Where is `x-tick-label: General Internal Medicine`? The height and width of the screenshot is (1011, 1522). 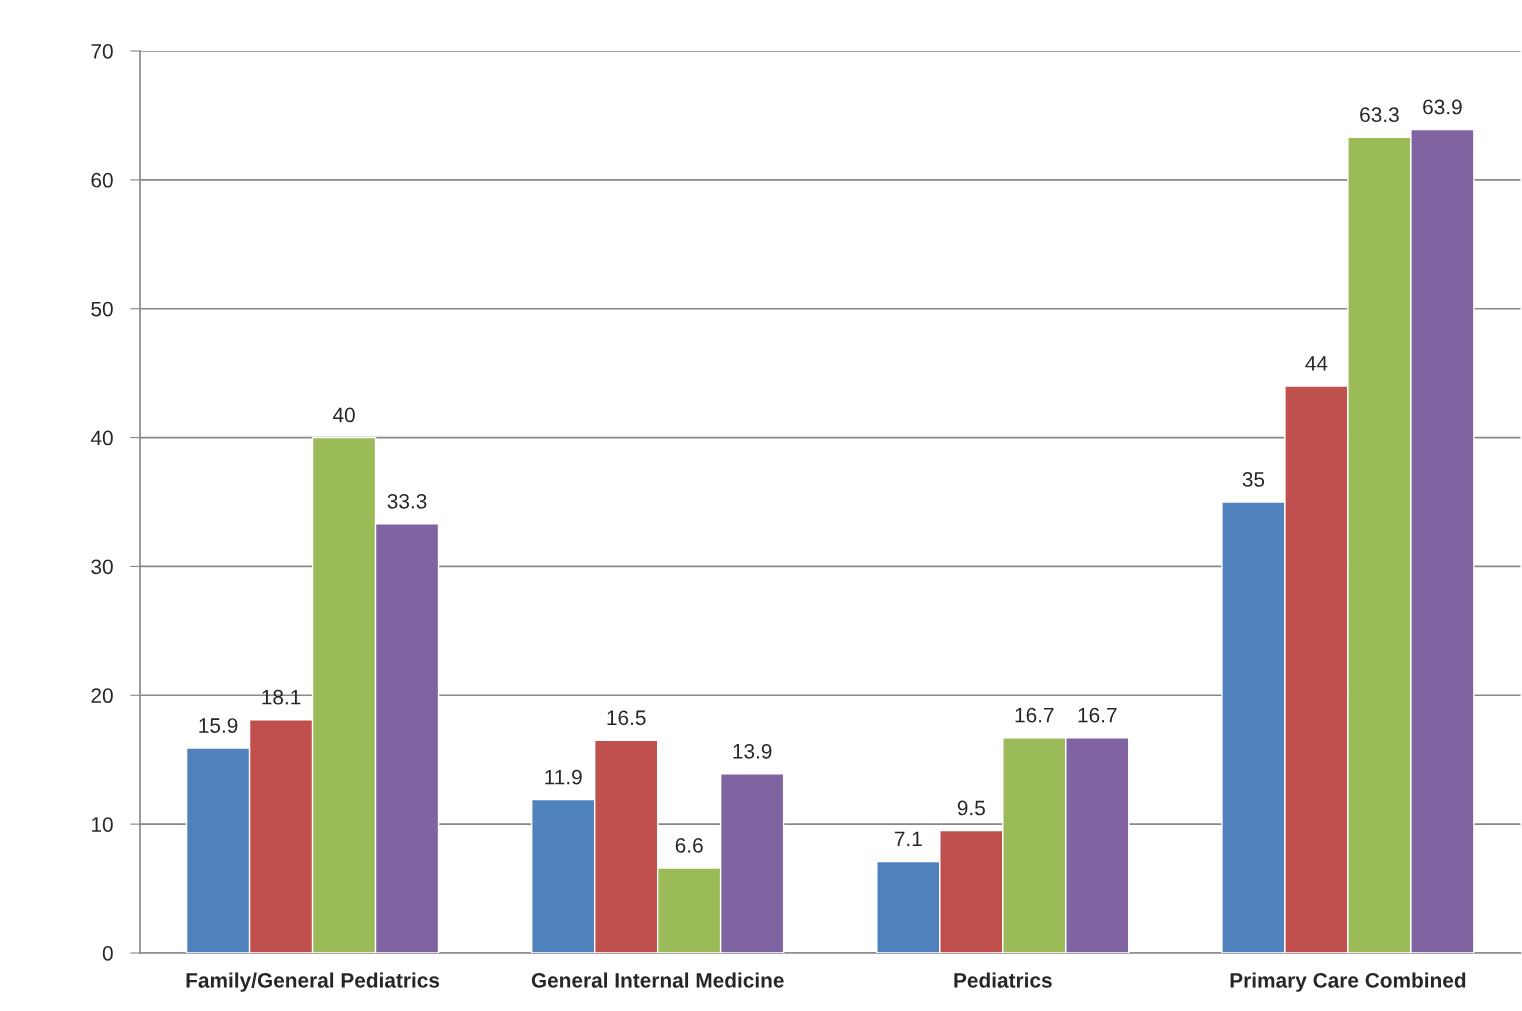
x-tick-label: General Internal Medicine is located at coordinates (657, 980).